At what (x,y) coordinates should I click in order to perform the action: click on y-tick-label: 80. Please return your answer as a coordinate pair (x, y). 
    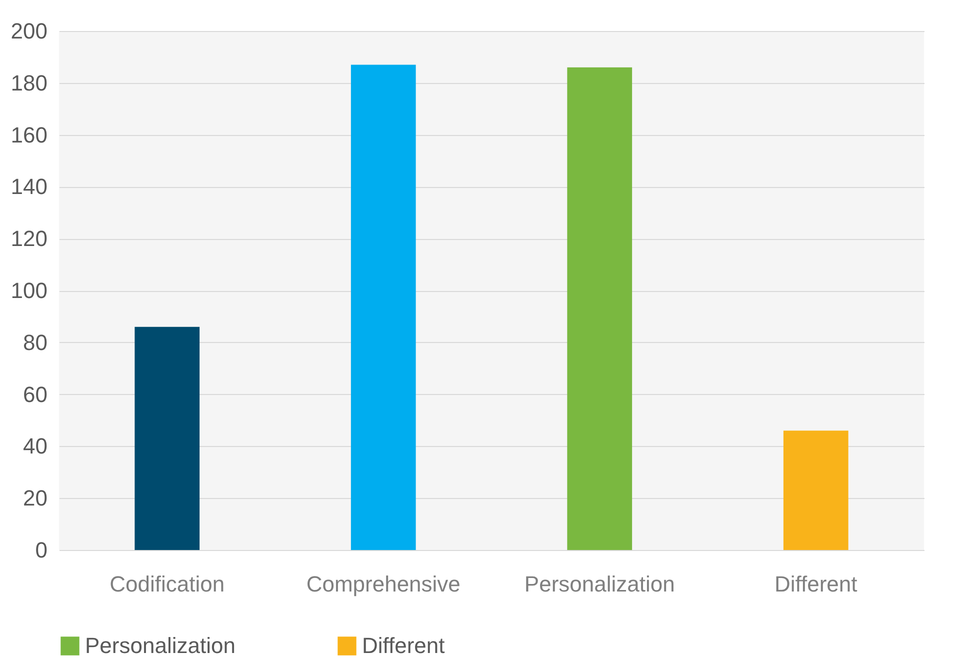
    Looking at the image, I should click on (35, 342).